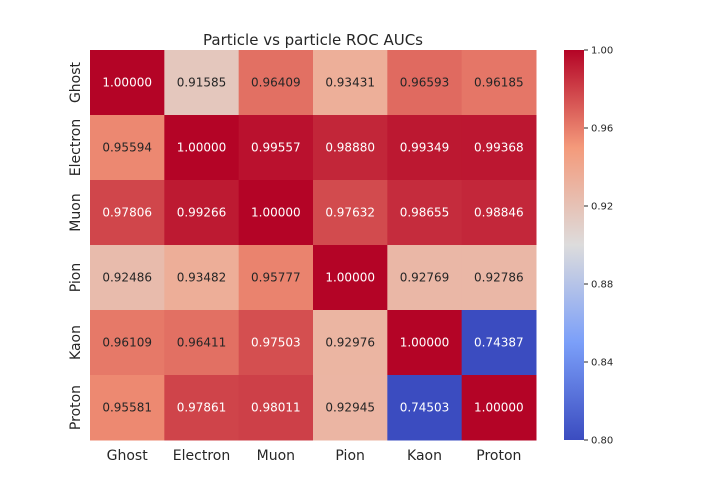 This screenshot has height=504, width=720. Describe the element at coordinates (498, 456) in the screenshot. I see `x-tick-label: Proton` at that location.